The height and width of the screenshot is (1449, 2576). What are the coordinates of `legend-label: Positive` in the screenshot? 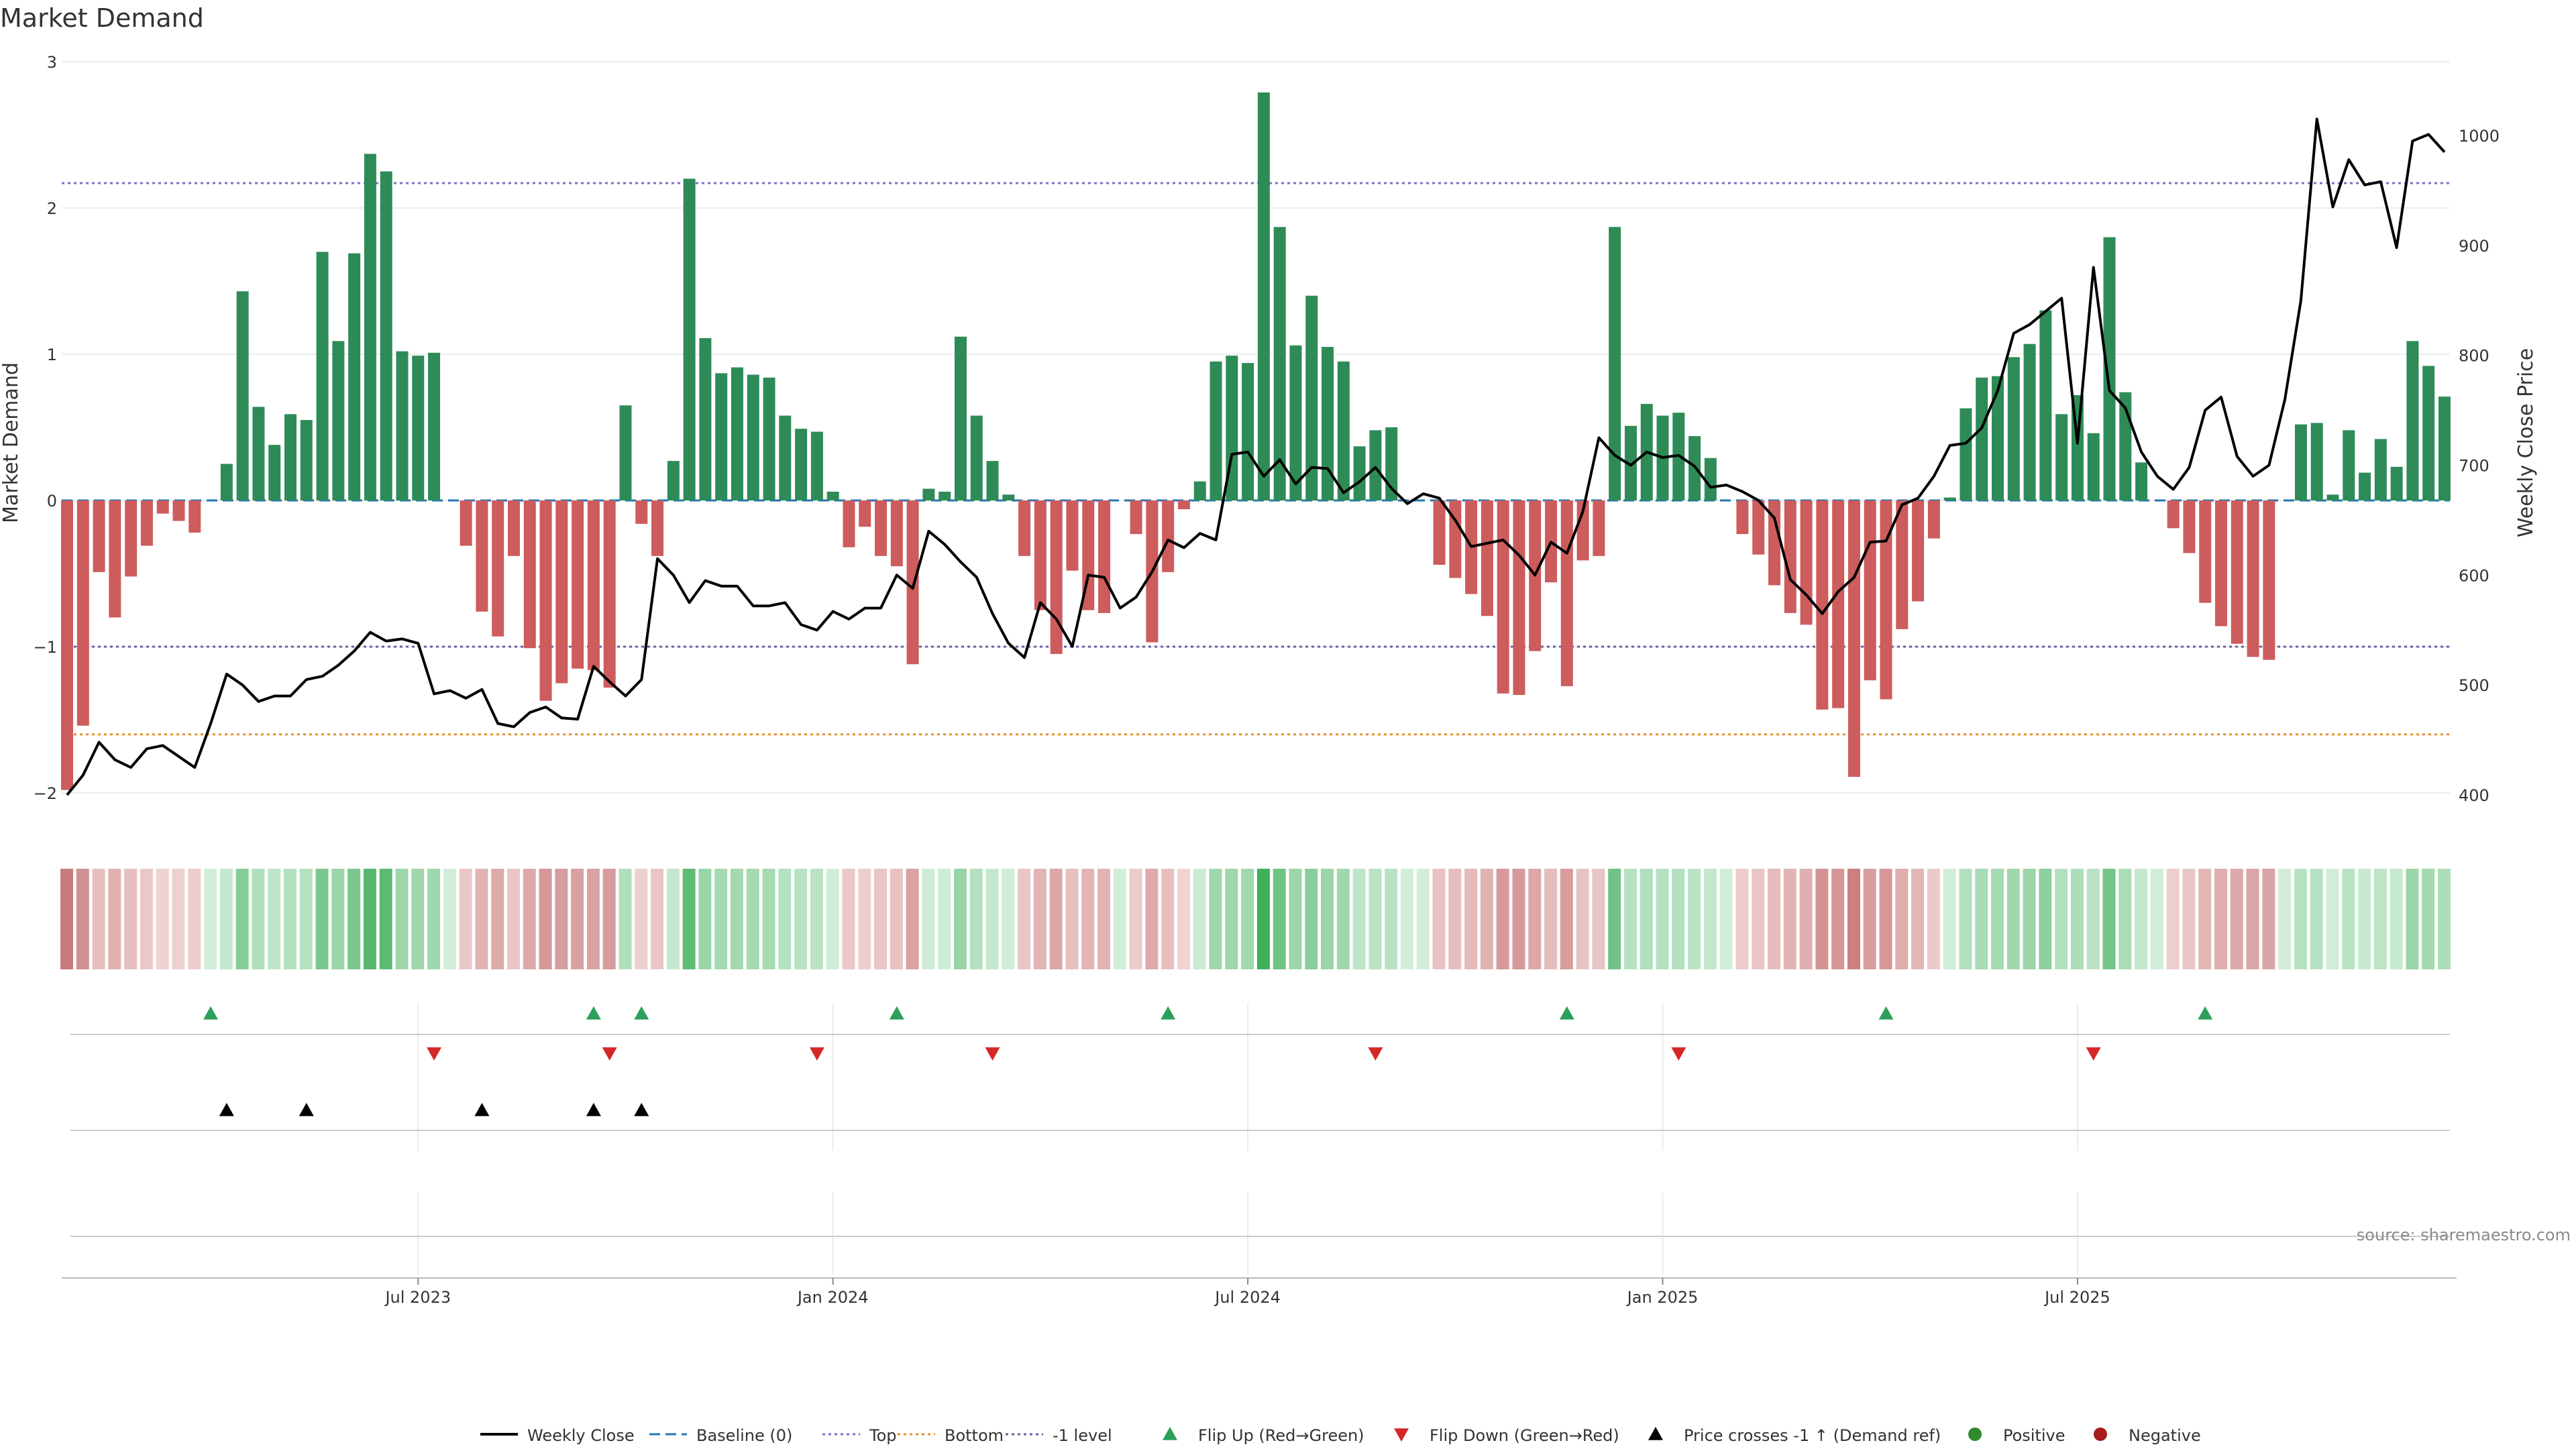 It's located at (2034, 1435).